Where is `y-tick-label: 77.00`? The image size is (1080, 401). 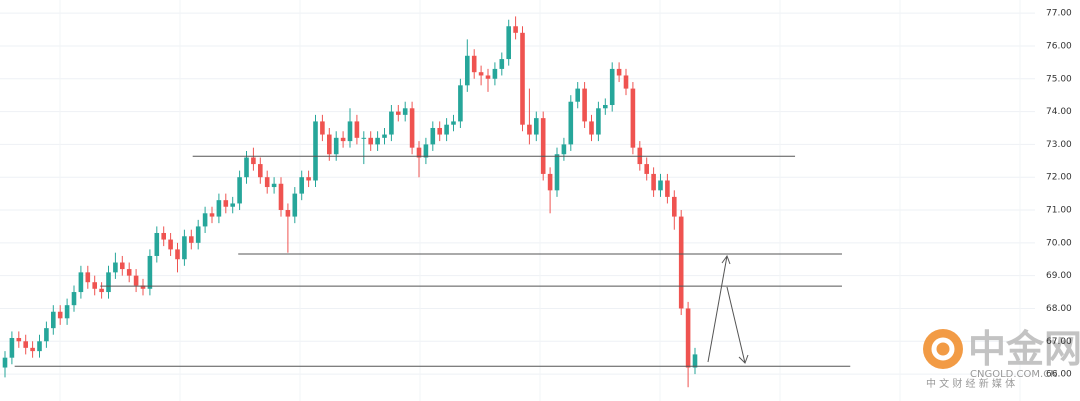
y-tick-label: 77.00 is located at coordinates (1059, 14).